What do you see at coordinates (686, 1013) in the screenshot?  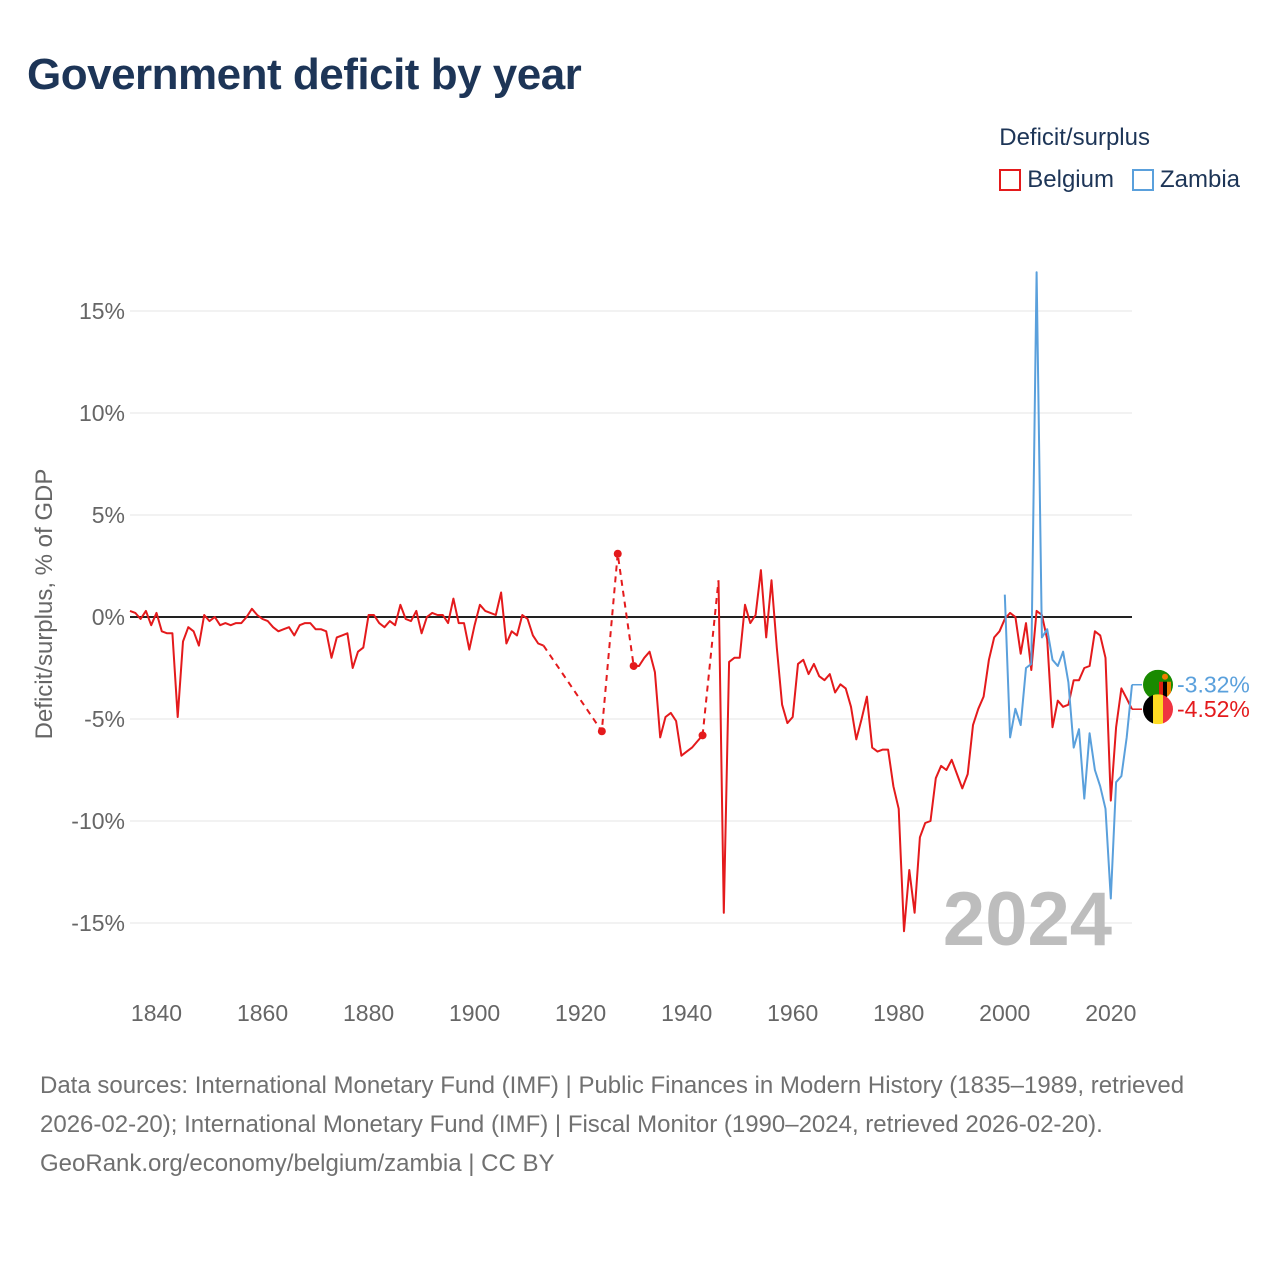 I see `x-tick-label: 1940` at bounding box center [686, 1013].